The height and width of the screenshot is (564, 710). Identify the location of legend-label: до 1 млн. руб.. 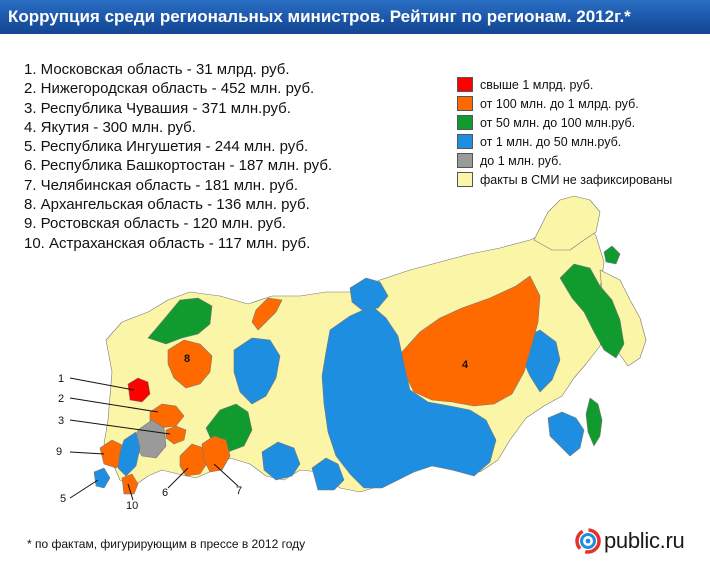
(521, 160).